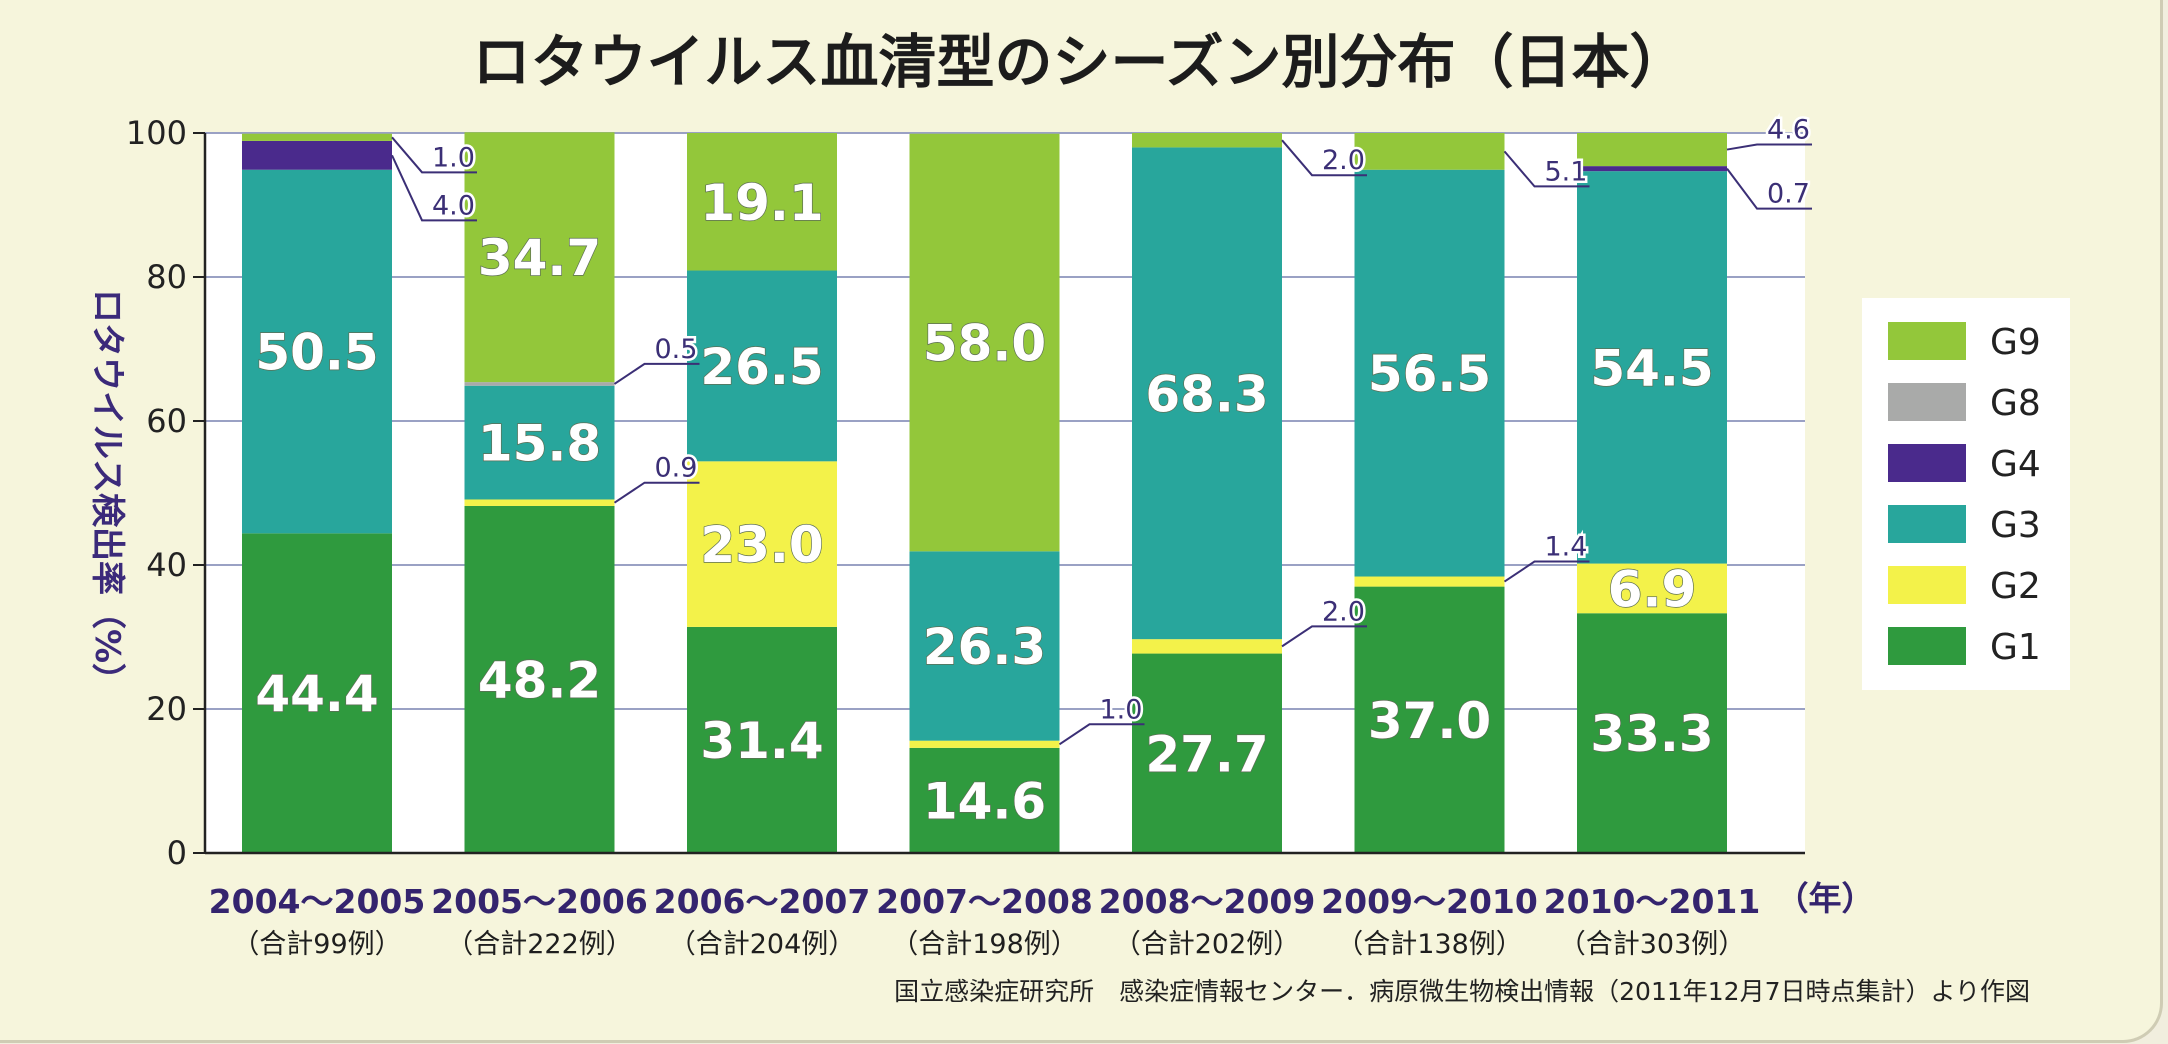 The image size is (2168, 1044). I want to click on data-label: 6.9, so click(1652, 589).